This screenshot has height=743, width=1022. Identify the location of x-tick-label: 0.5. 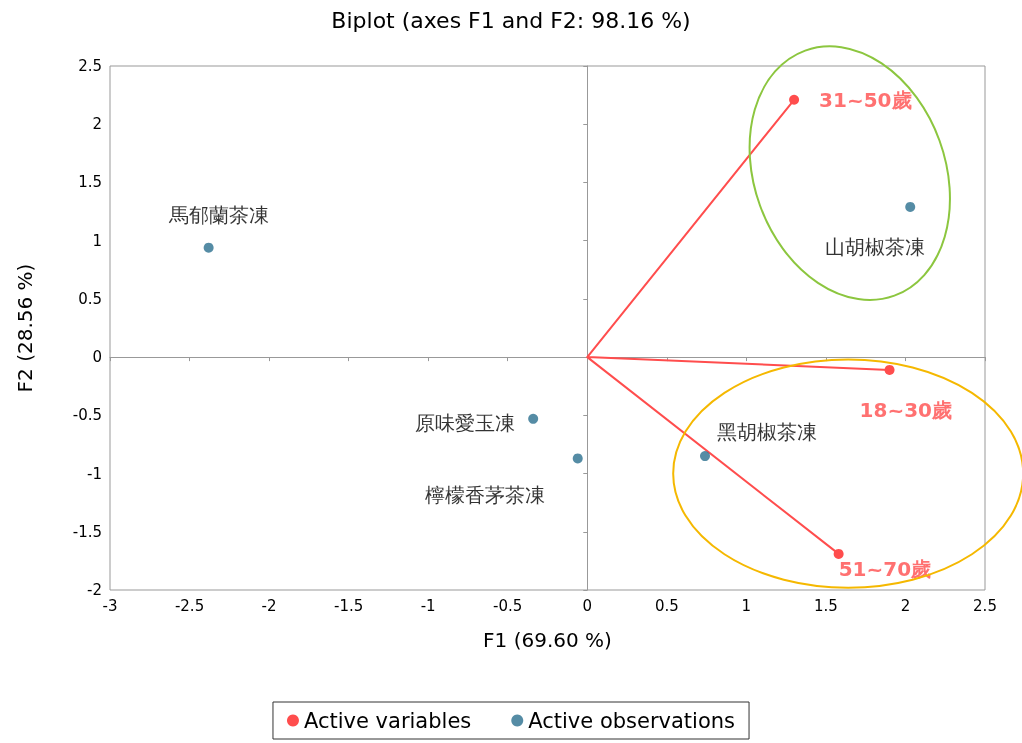
(666, 605).